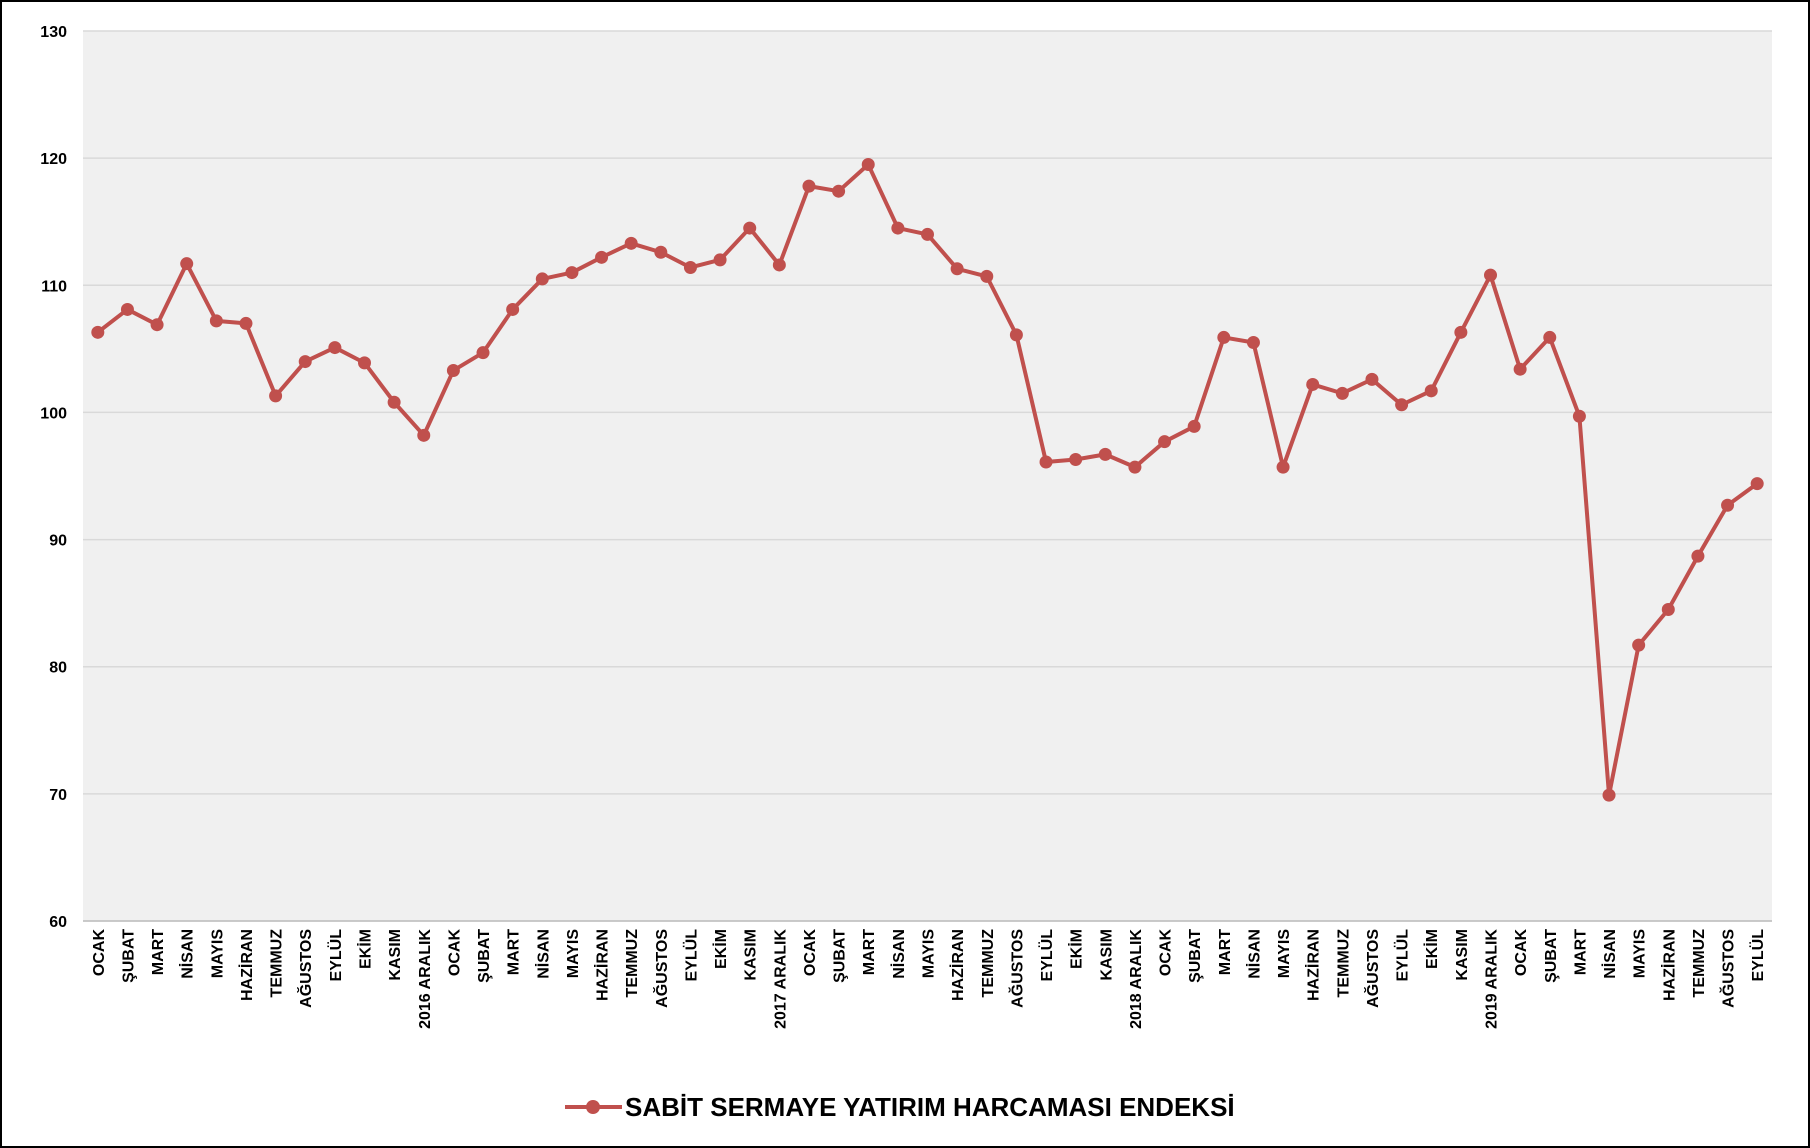 This screenshot has width=1810, height=1148. What do you see at coordinates (58, 541) in the screenshot?
I see `y-tick-label: 90` at bounding box center [58, 541].